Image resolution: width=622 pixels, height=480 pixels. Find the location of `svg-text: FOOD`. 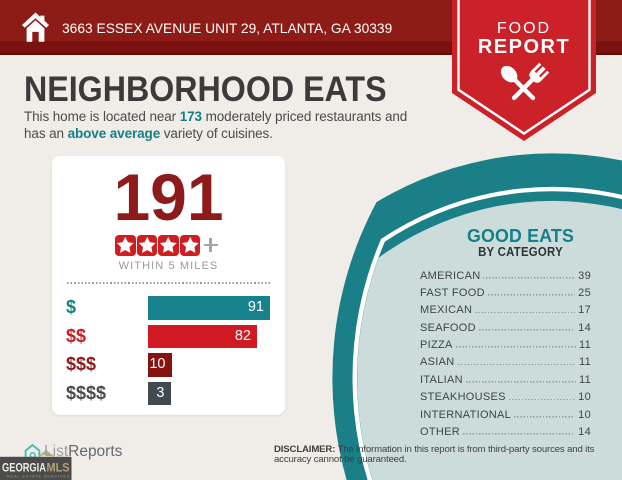

svg-text: FOOD is located at coordinates (524, 28).